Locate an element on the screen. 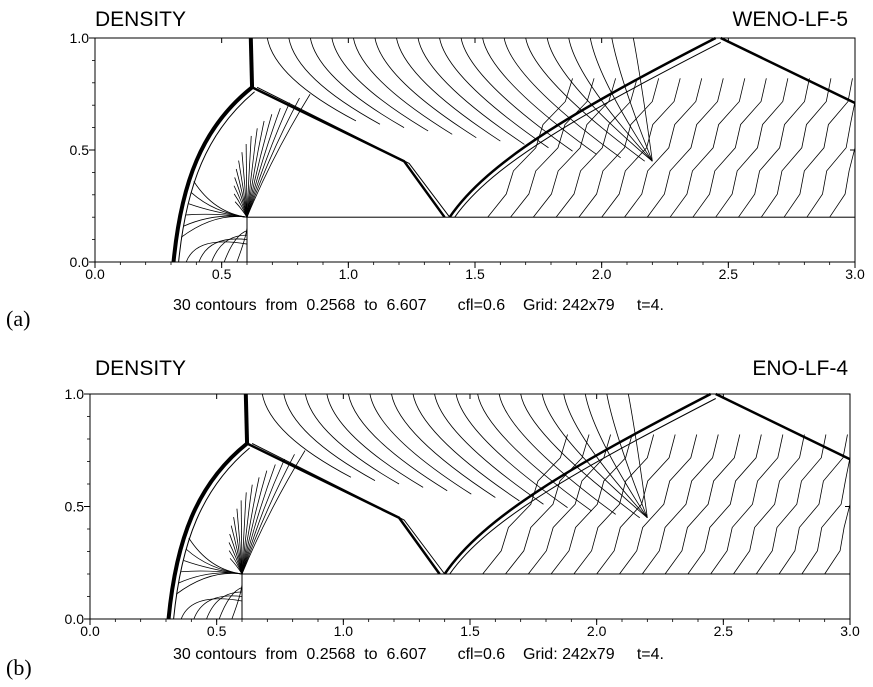 The width and height of the screenshot is (873, 687). method-label: WENO-LF-5 is located at coordinates (790, 19).